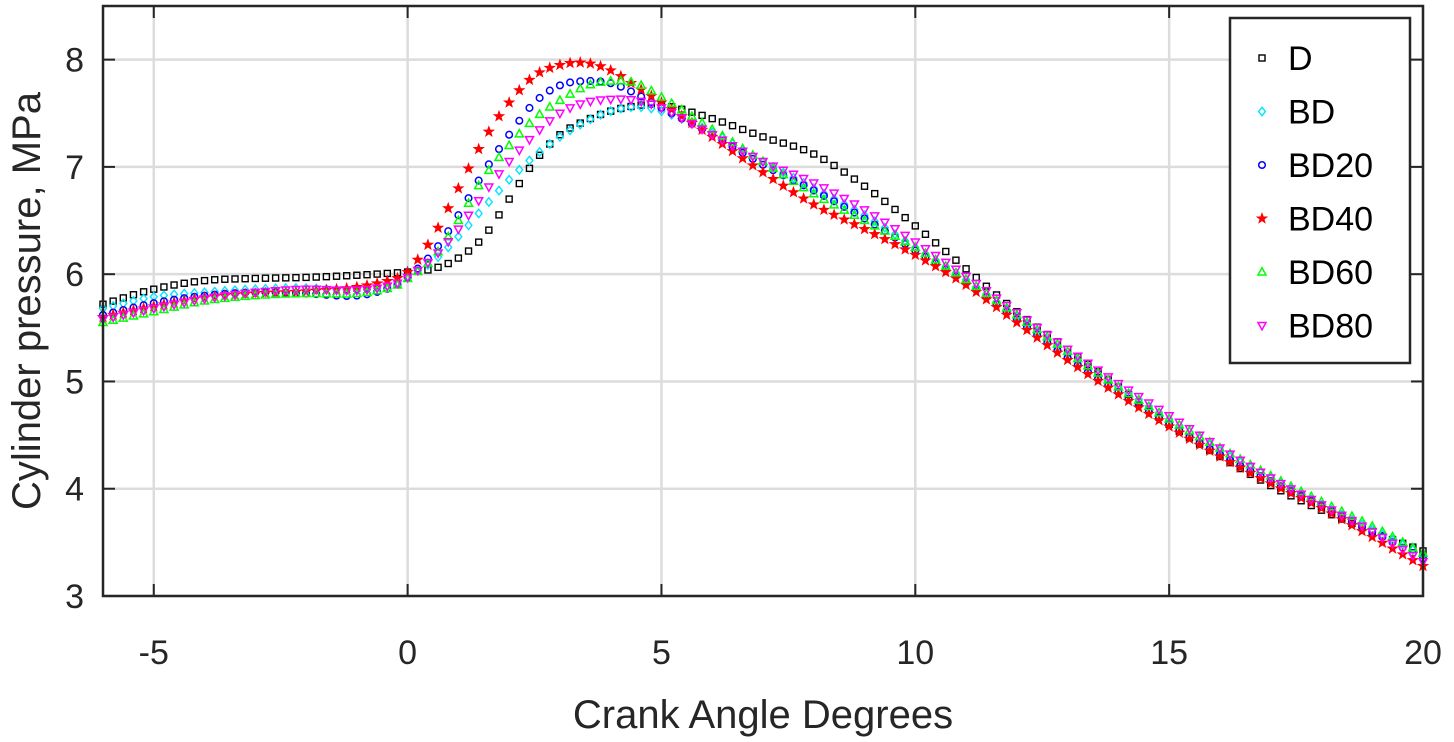 The image size is (1454, 742). Describe the element at coordinates (1330, 166) in the screenshot. I see `legend-label: BD20` at that location.